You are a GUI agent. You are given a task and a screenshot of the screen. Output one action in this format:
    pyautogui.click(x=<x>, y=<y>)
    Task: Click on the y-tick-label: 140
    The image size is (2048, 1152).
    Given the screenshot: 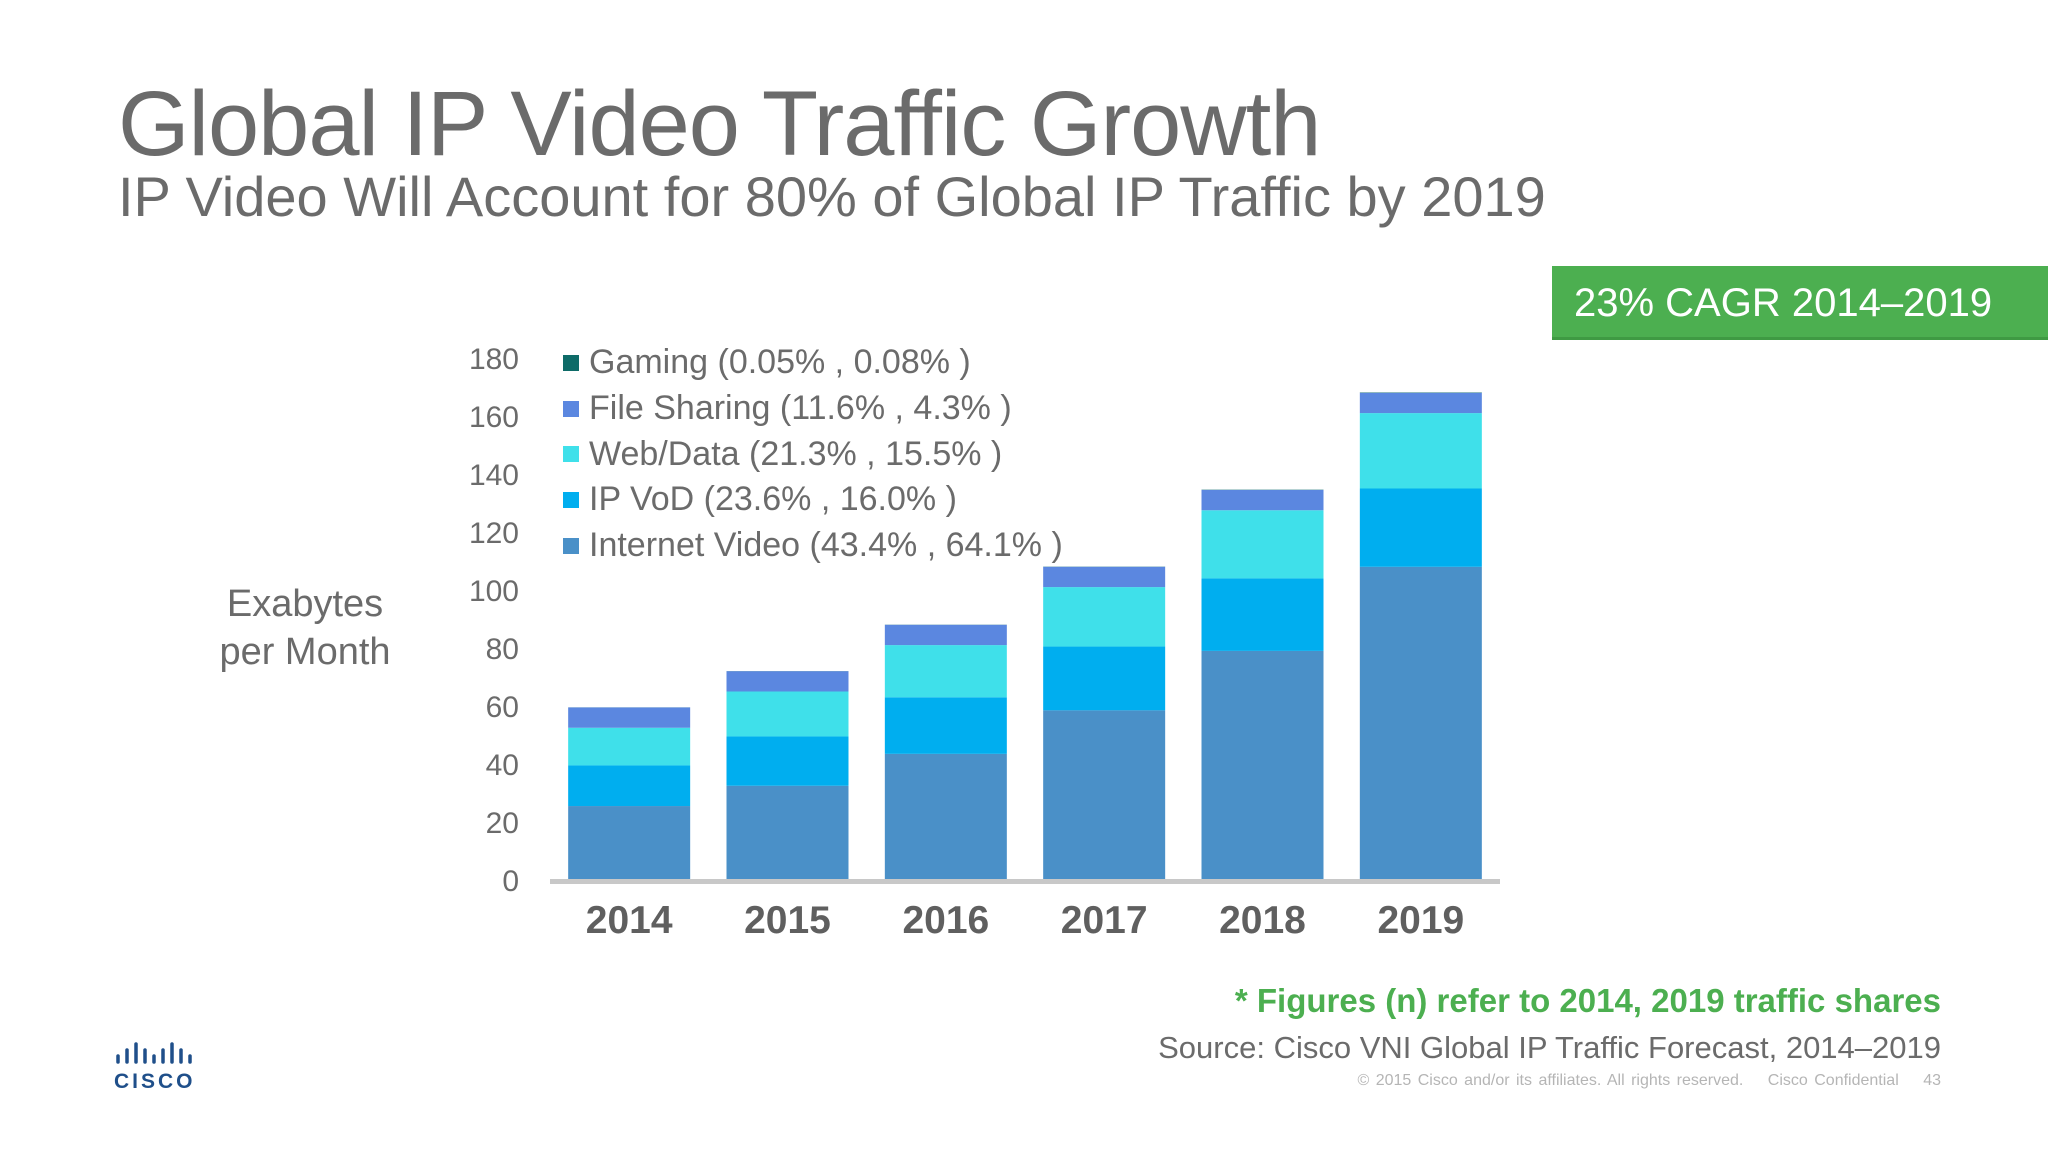 What is the action you would take?
    pyautogui.click(x=494, y=475)
    